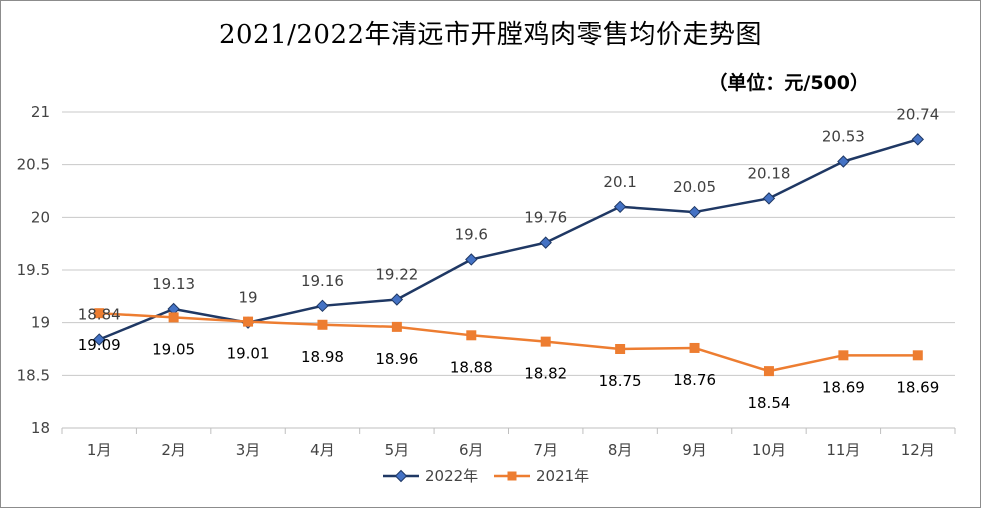 The height and width of the screenshot is (508, 981). I want to click on x-tick-label: 10月, so click(769, 450).